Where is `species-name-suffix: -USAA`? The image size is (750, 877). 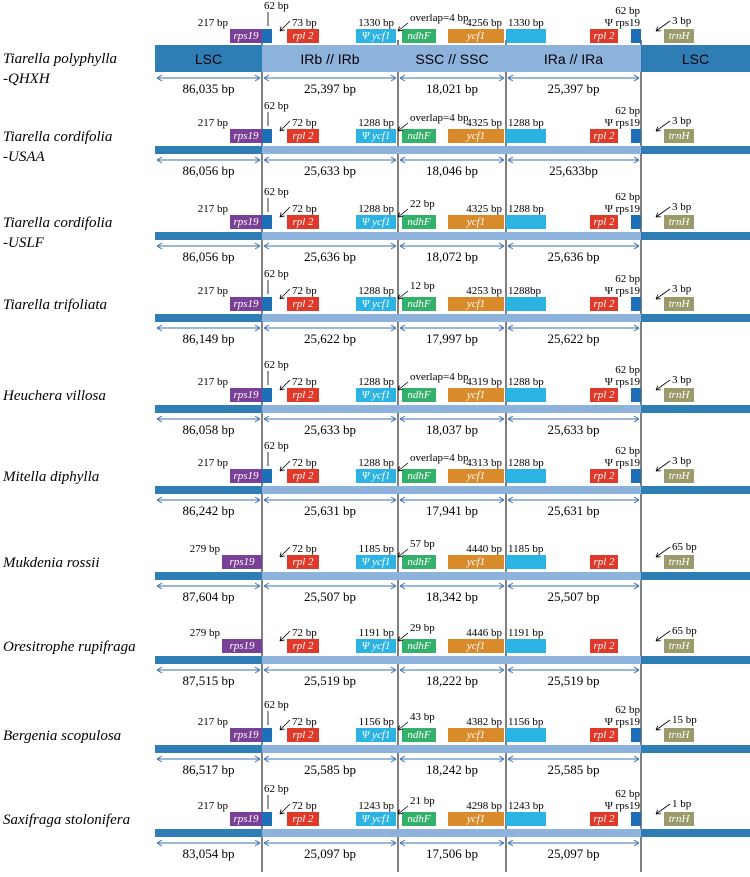 species-name-suffix: -USAA is located at coordinates (24, 157).